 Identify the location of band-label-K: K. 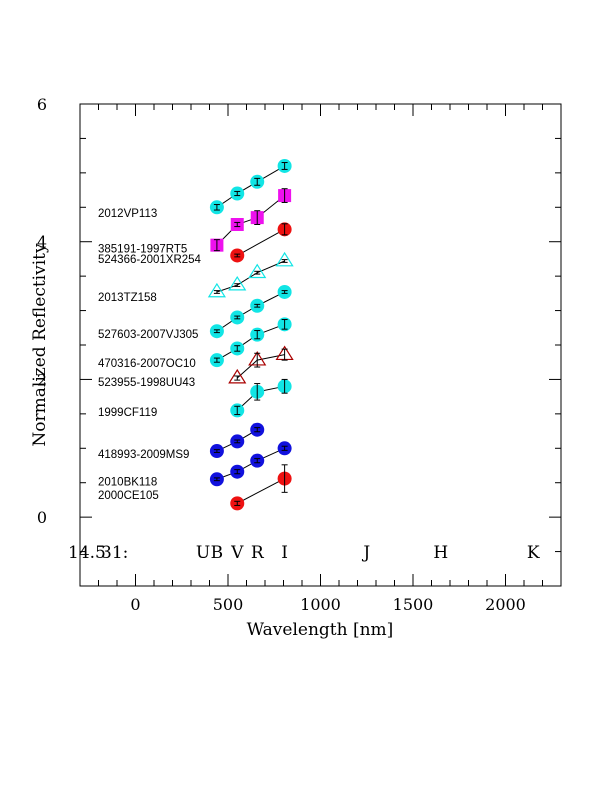
(533, 553).